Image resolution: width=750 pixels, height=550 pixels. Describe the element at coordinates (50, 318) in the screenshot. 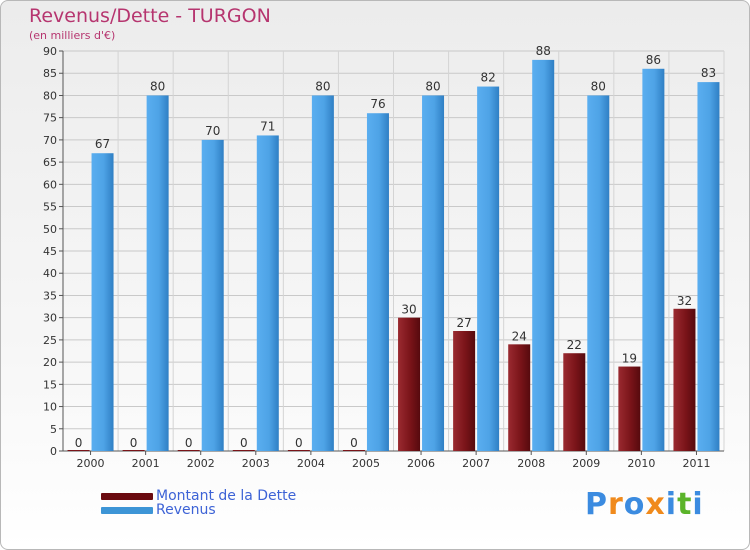

I see `ytick-label-30: 30` at that location.